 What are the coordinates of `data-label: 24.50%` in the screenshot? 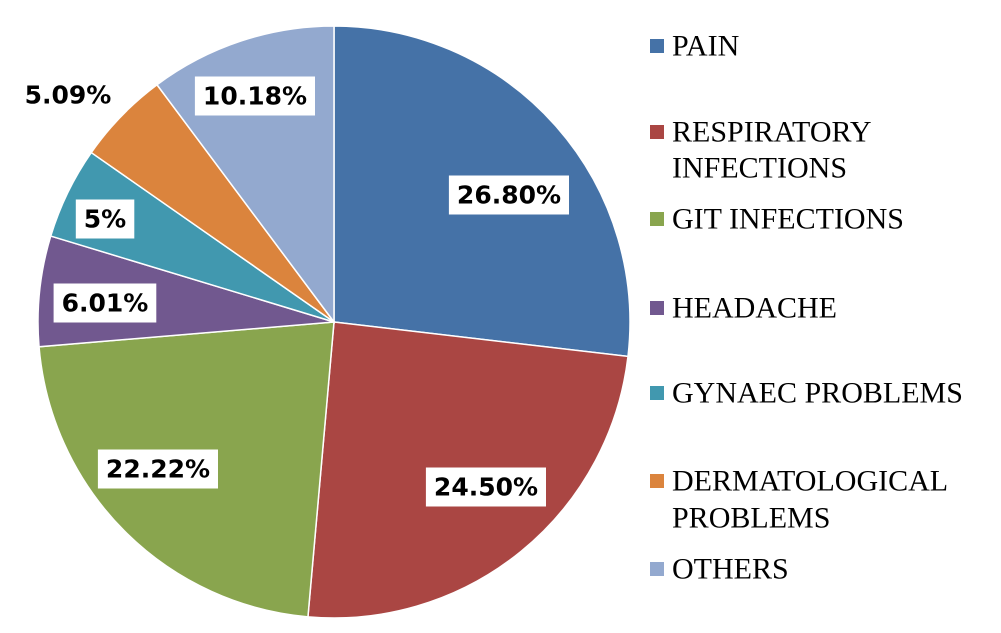 It's located at (486, 487).